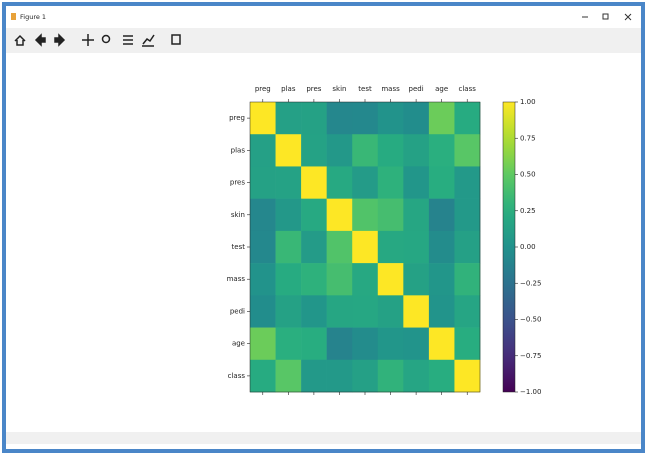 The width and height of the screenshot is (647, 459). What do you see at coordinates (528, 138) in the screenshot?
I see `colorbar-tick-label: 0.75` at bounding box center [528, 138].